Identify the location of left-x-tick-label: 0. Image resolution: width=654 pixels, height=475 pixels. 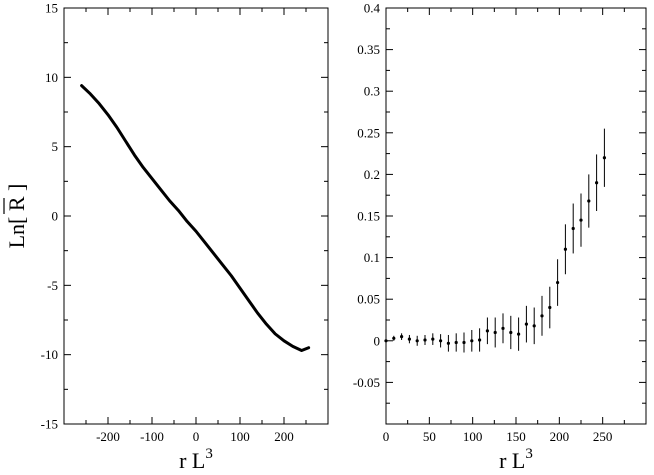
(196, 436).